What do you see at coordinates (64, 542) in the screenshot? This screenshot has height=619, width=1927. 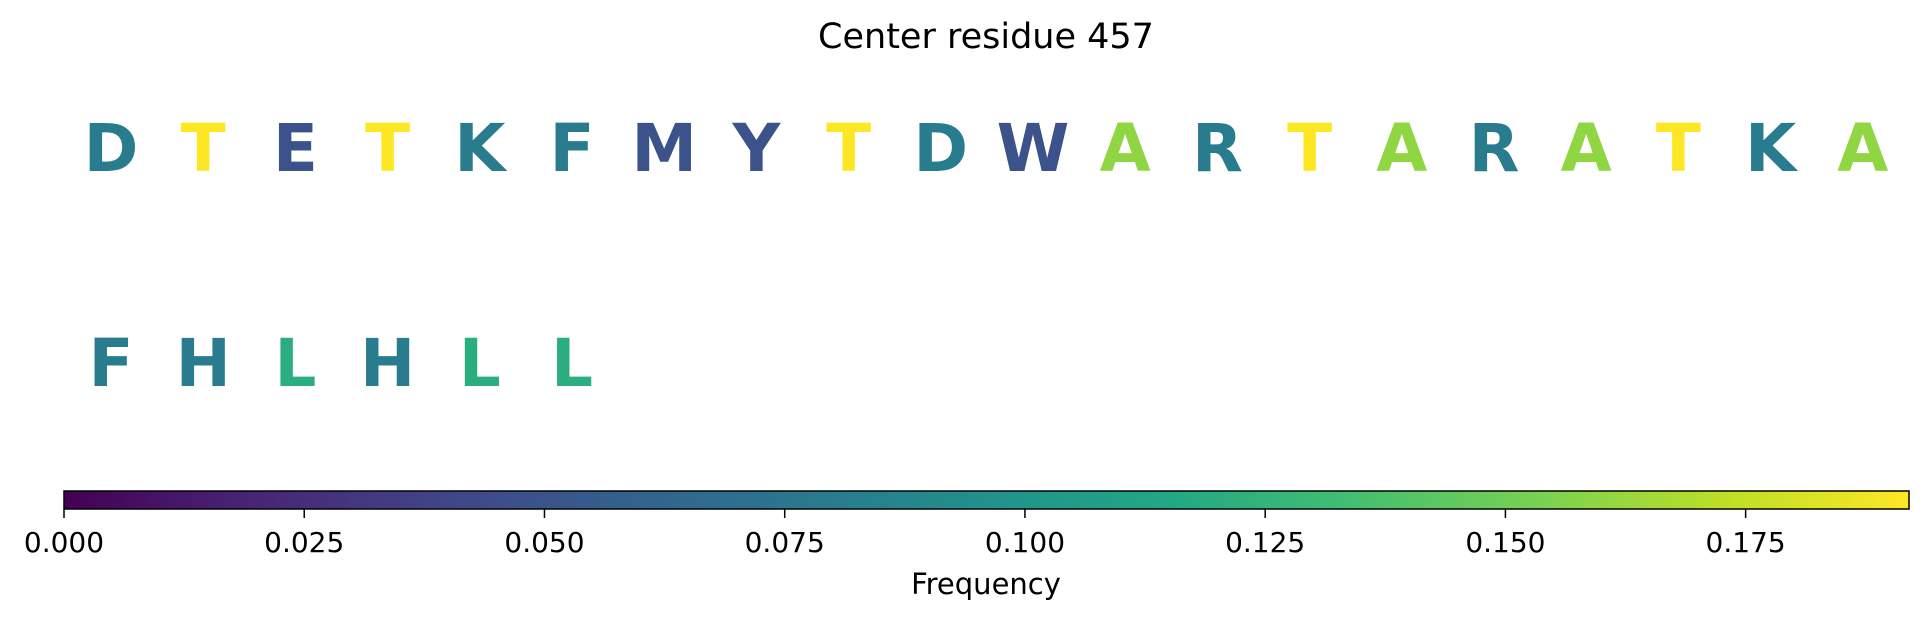 I see `colorbar-tick-label: 0.000` at bounding box center [64, 542].